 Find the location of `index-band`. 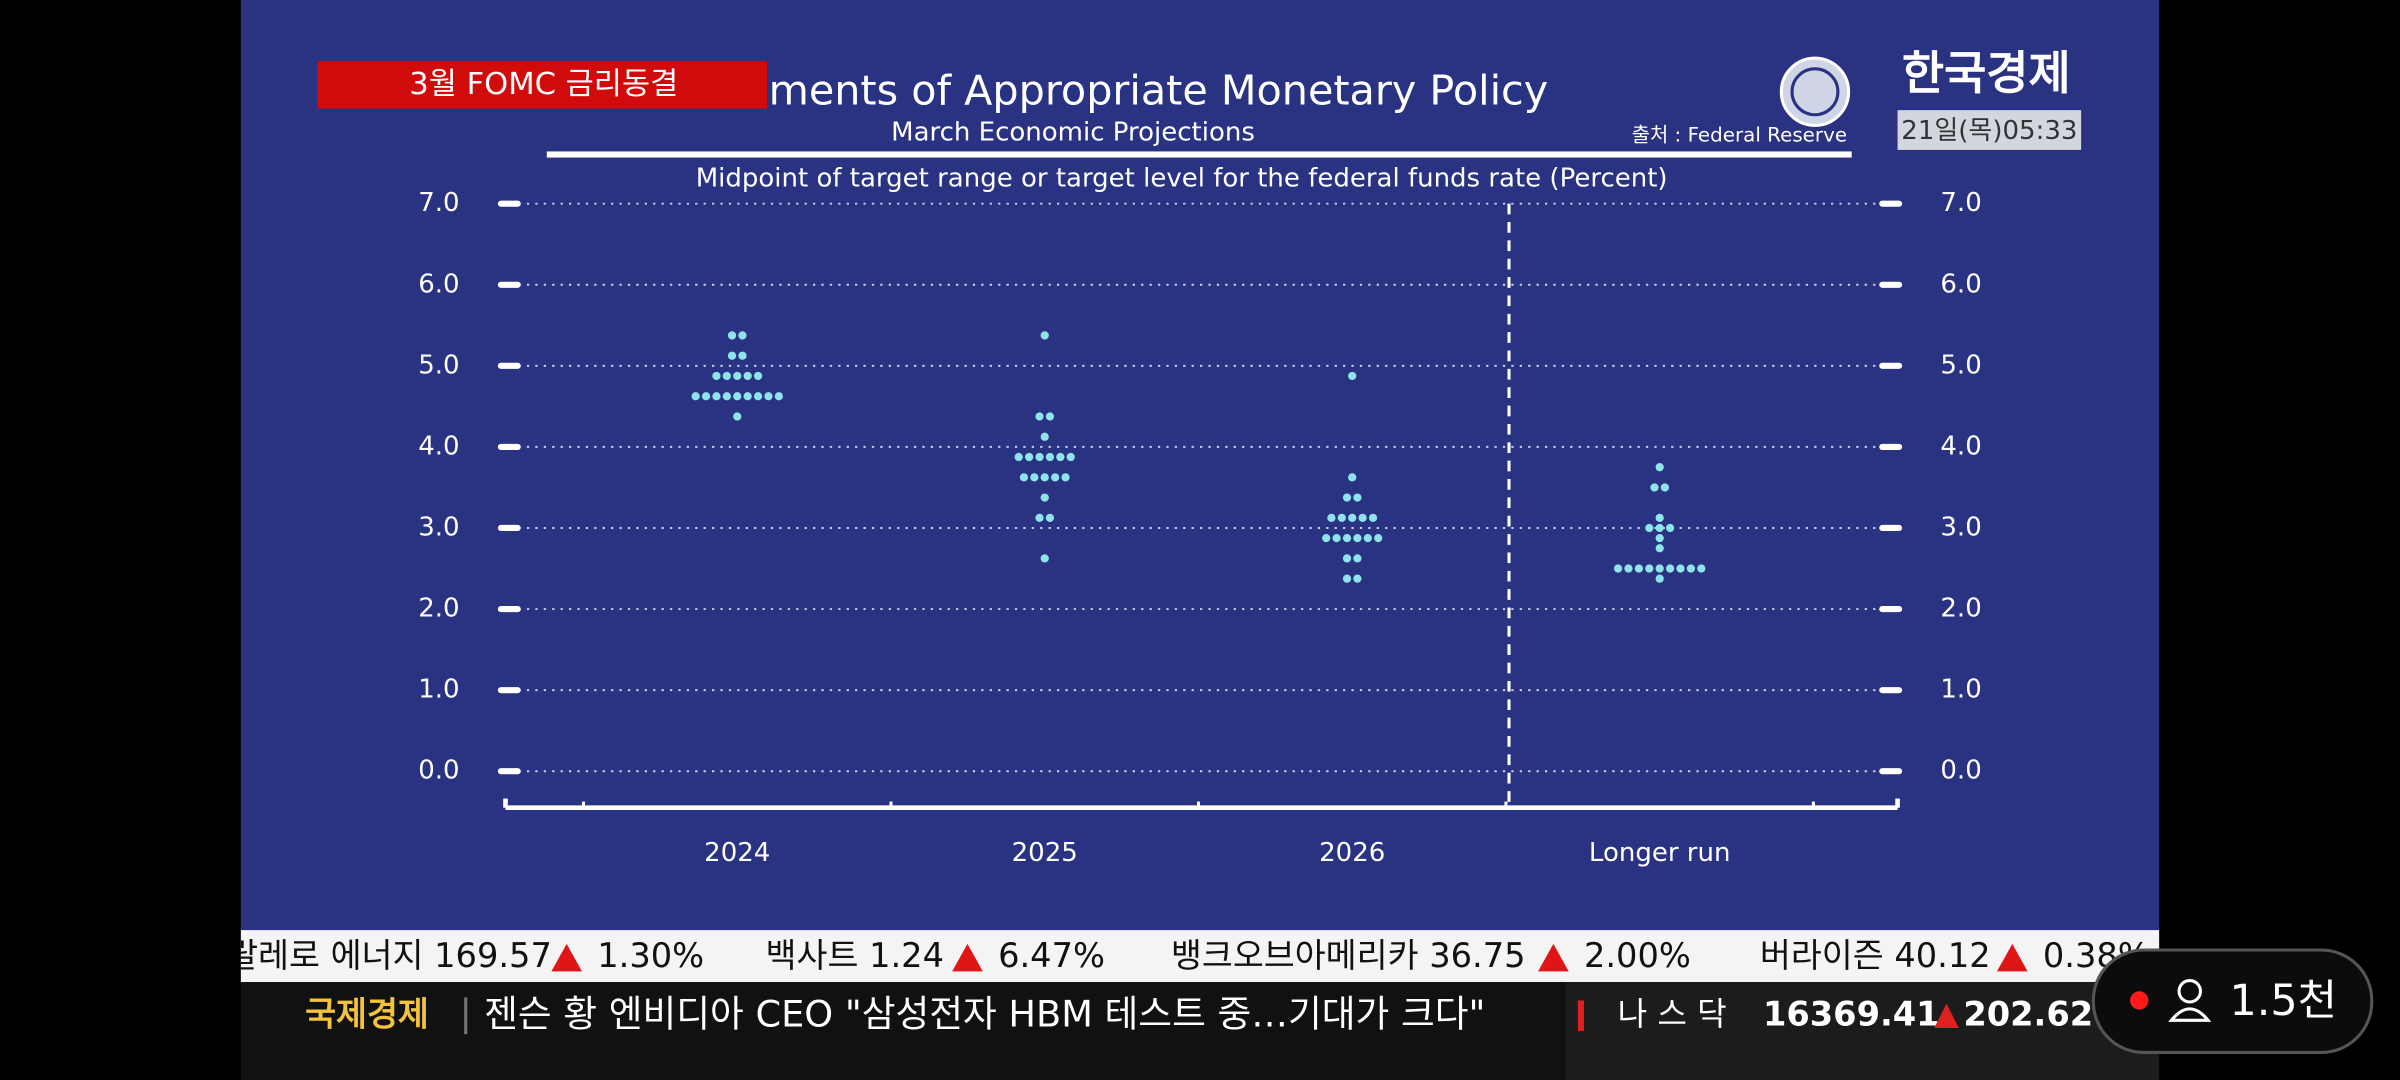

index-band is located at coordinates (1862, 1031).